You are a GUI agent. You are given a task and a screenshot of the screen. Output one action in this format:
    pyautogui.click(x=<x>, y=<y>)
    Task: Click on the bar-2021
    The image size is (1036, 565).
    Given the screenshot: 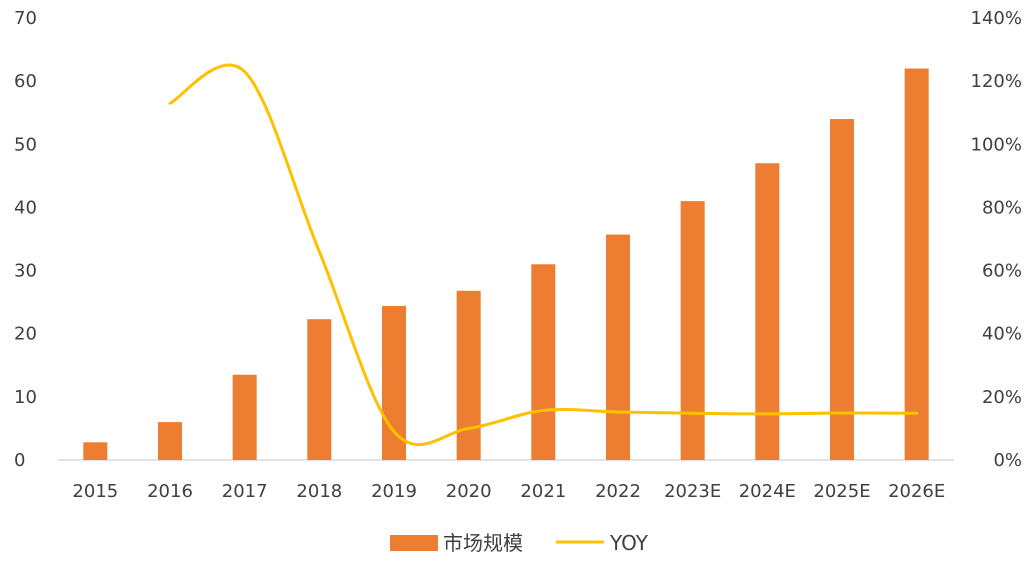 What is the action you would take?
    pyautogui.click(x=543, y=362)
    